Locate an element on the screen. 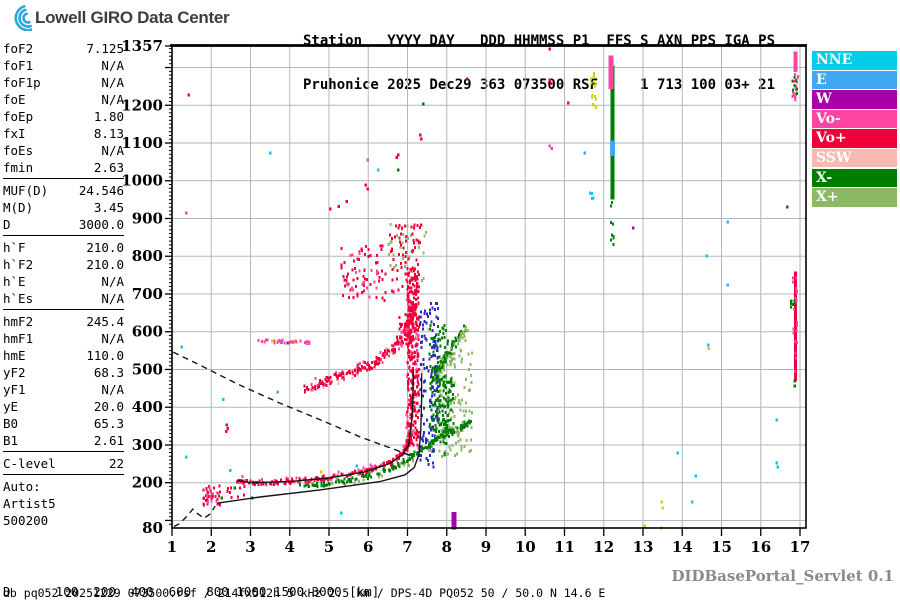  param-value: 7.125 is located at coordinates (105, 48).